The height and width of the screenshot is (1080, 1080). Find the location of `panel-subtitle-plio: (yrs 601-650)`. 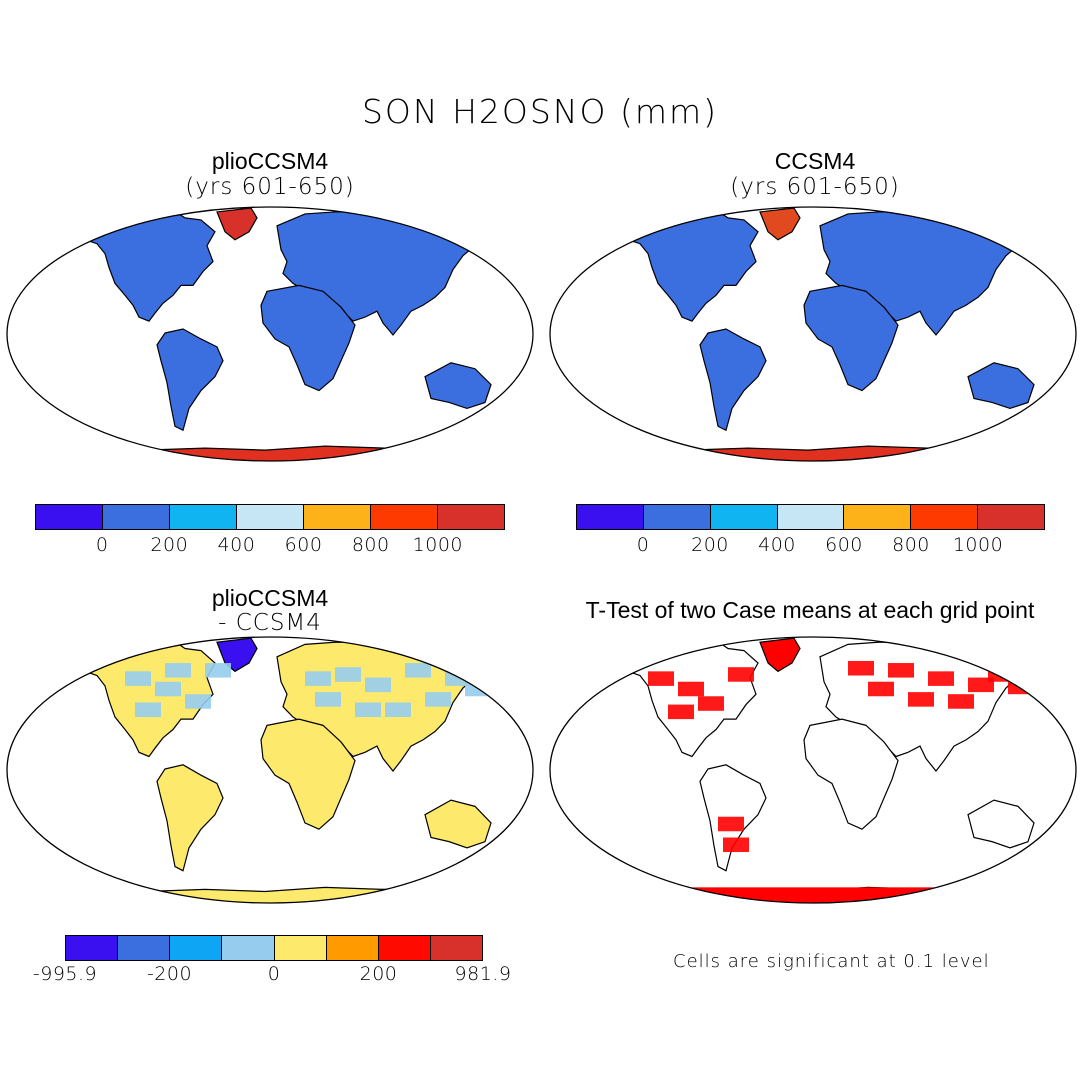

panel-subtitle-plio: (yrs 601-650) is located at coordinates (270, 187).